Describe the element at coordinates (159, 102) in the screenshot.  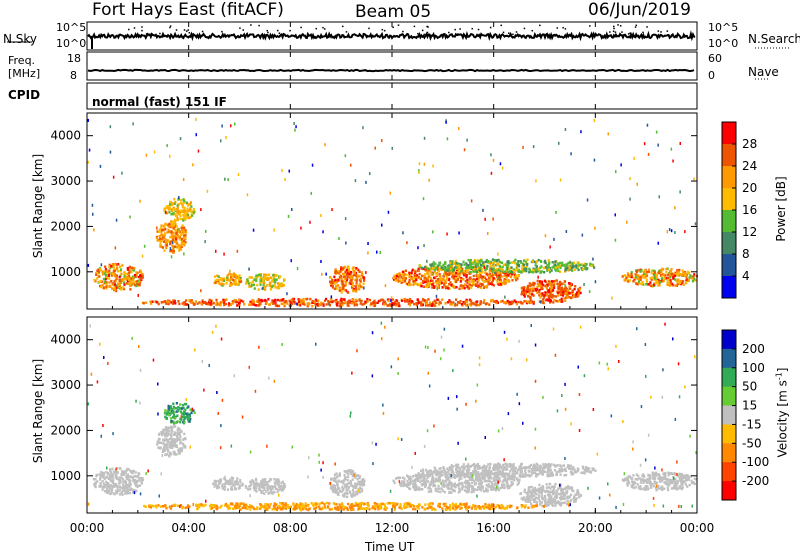
I see `cpid-text: normal (fast) 151 IF` at that location.